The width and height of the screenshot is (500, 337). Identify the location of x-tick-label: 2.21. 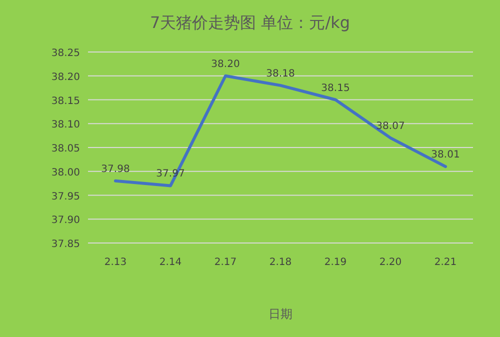
(445, 262).